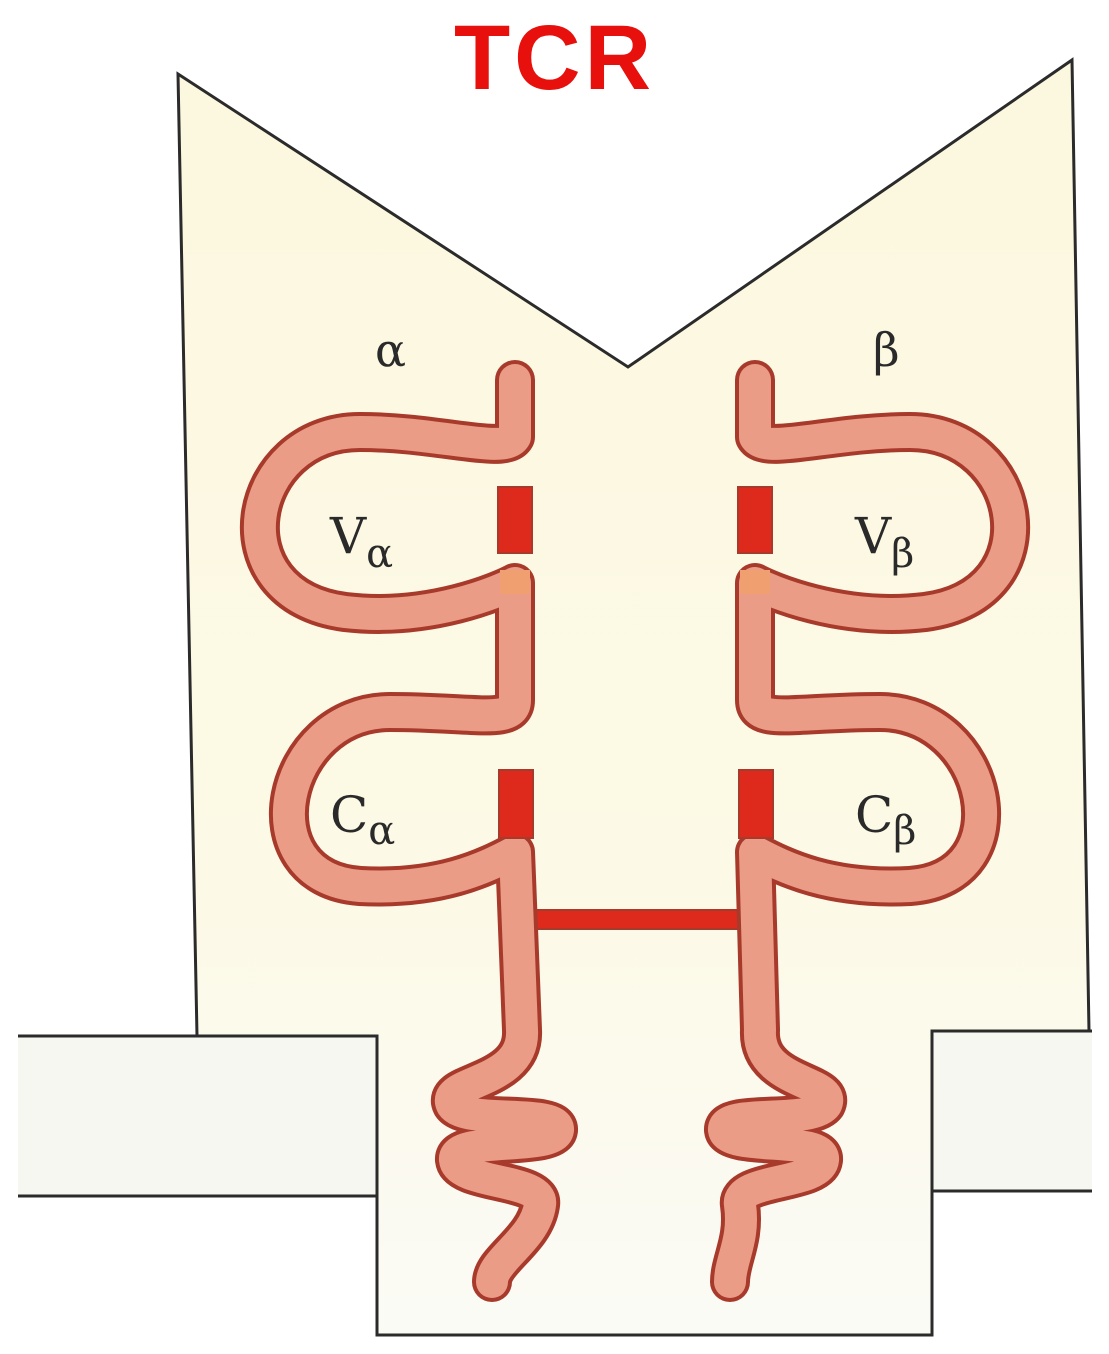 This screenshot has height=1354, width=1109. Describe the element at coordinates (755, 582) in the screenshot. I see `beta-vc-joint` at that location.